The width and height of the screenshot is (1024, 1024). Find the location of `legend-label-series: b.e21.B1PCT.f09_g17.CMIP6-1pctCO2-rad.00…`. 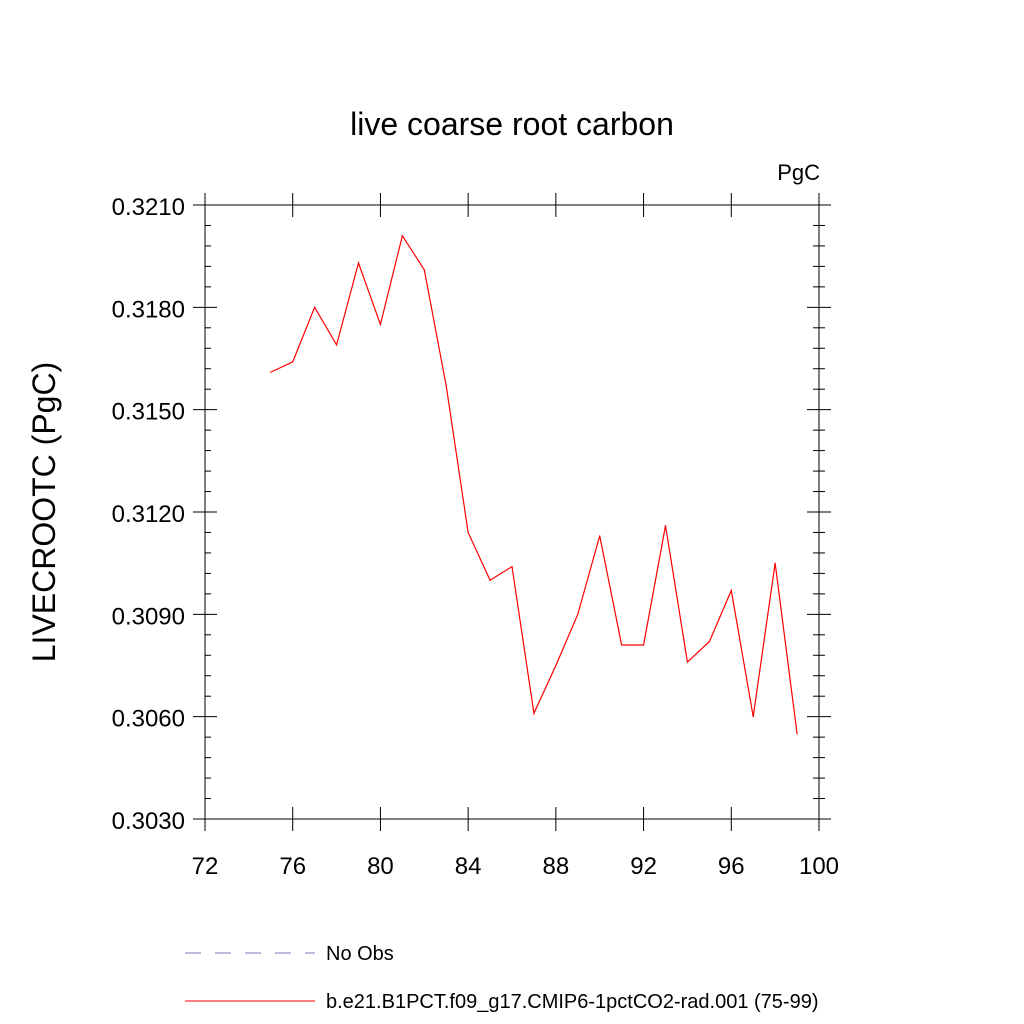

legend-label-series: b.e21.B1PCT.f09_g17.CMIP6-1pctCO2-rad.00… is located at coordinates (572, 1002).